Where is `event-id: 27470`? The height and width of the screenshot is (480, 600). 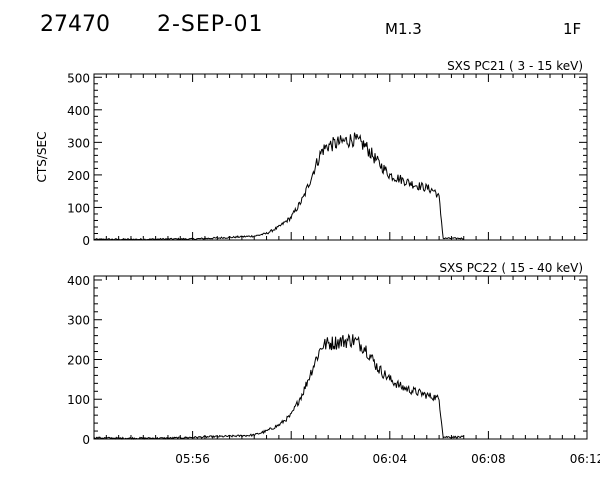
event-id: 27470 is located at coordinates (75, 24).